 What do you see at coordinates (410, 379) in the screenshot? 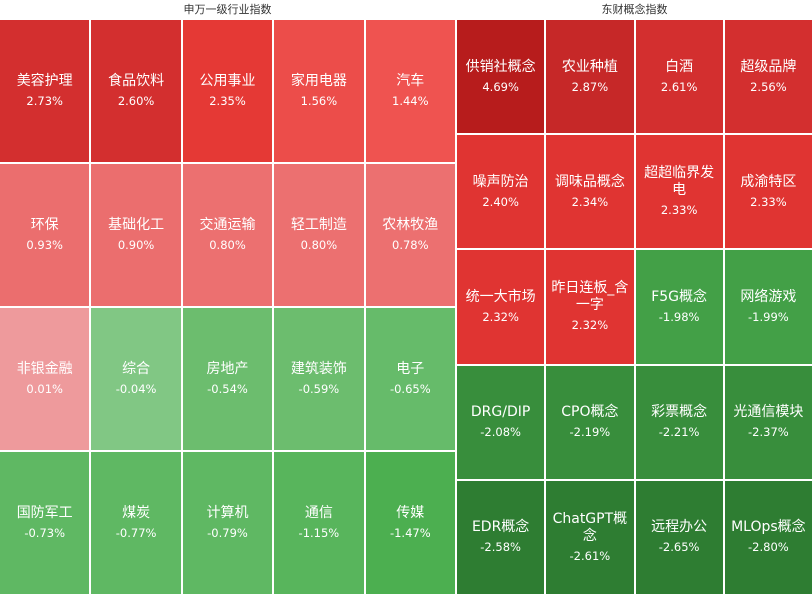
I see `heatmap-tile: 电子 -0.65%` at bounding box center [410, 379].